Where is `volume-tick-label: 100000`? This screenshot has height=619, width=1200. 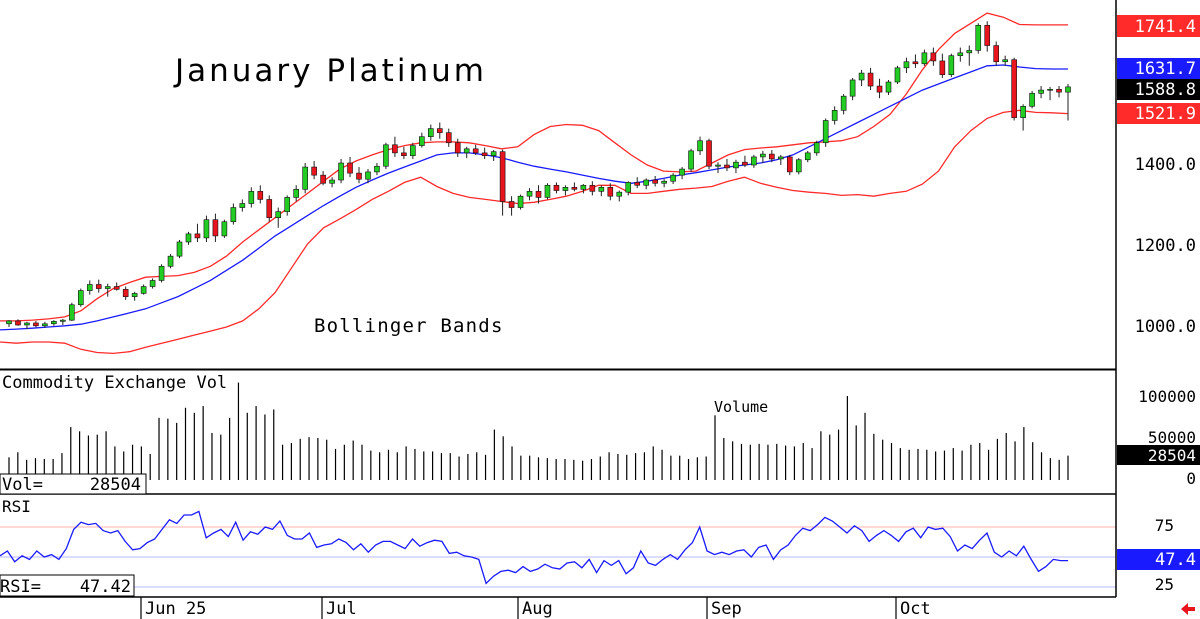
volume-tick-label: 100000 is located at coordinates (1167, 396).